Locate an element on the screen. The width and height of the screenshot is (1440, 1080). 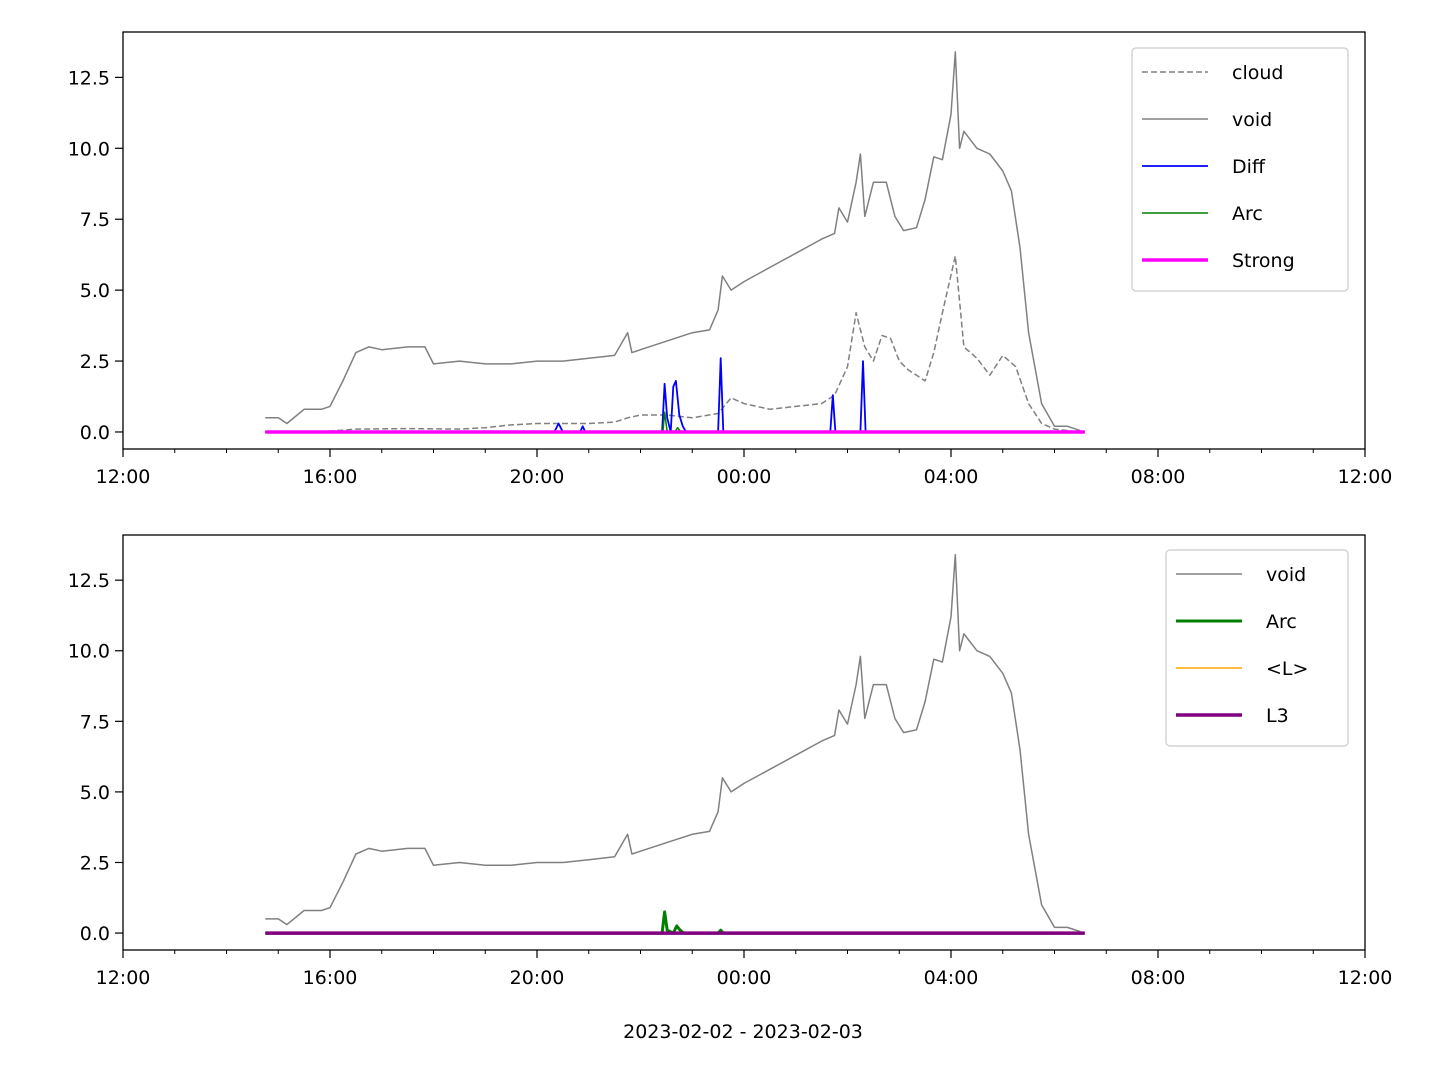
figure-xlabel: 2023-02-02 - 2023-02-03 is located at coordinates (743, 1032).